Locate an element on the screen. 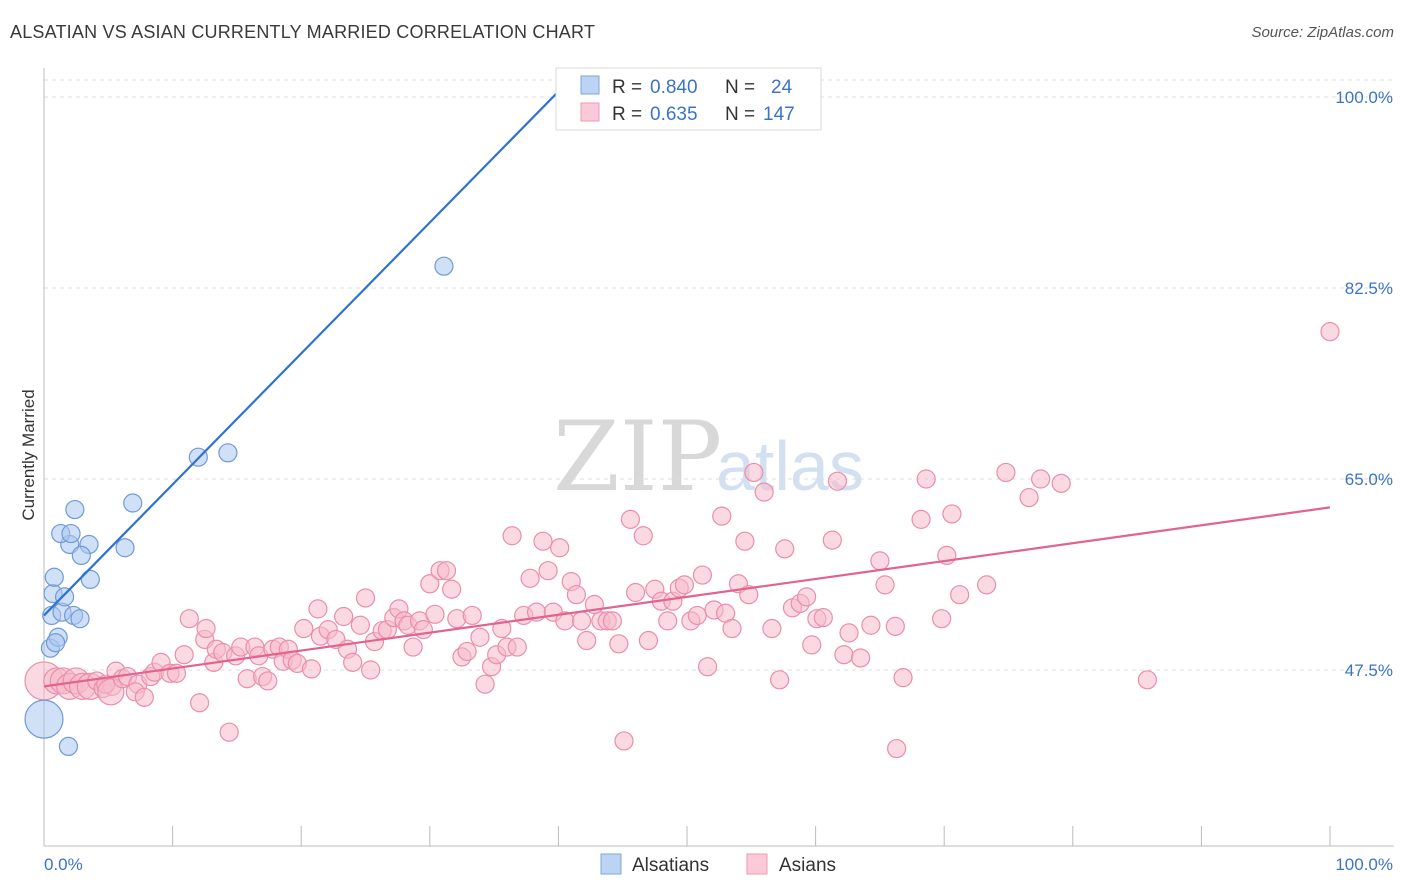  bottom-legend-swatch-asians is located at coordinates (757, 864).